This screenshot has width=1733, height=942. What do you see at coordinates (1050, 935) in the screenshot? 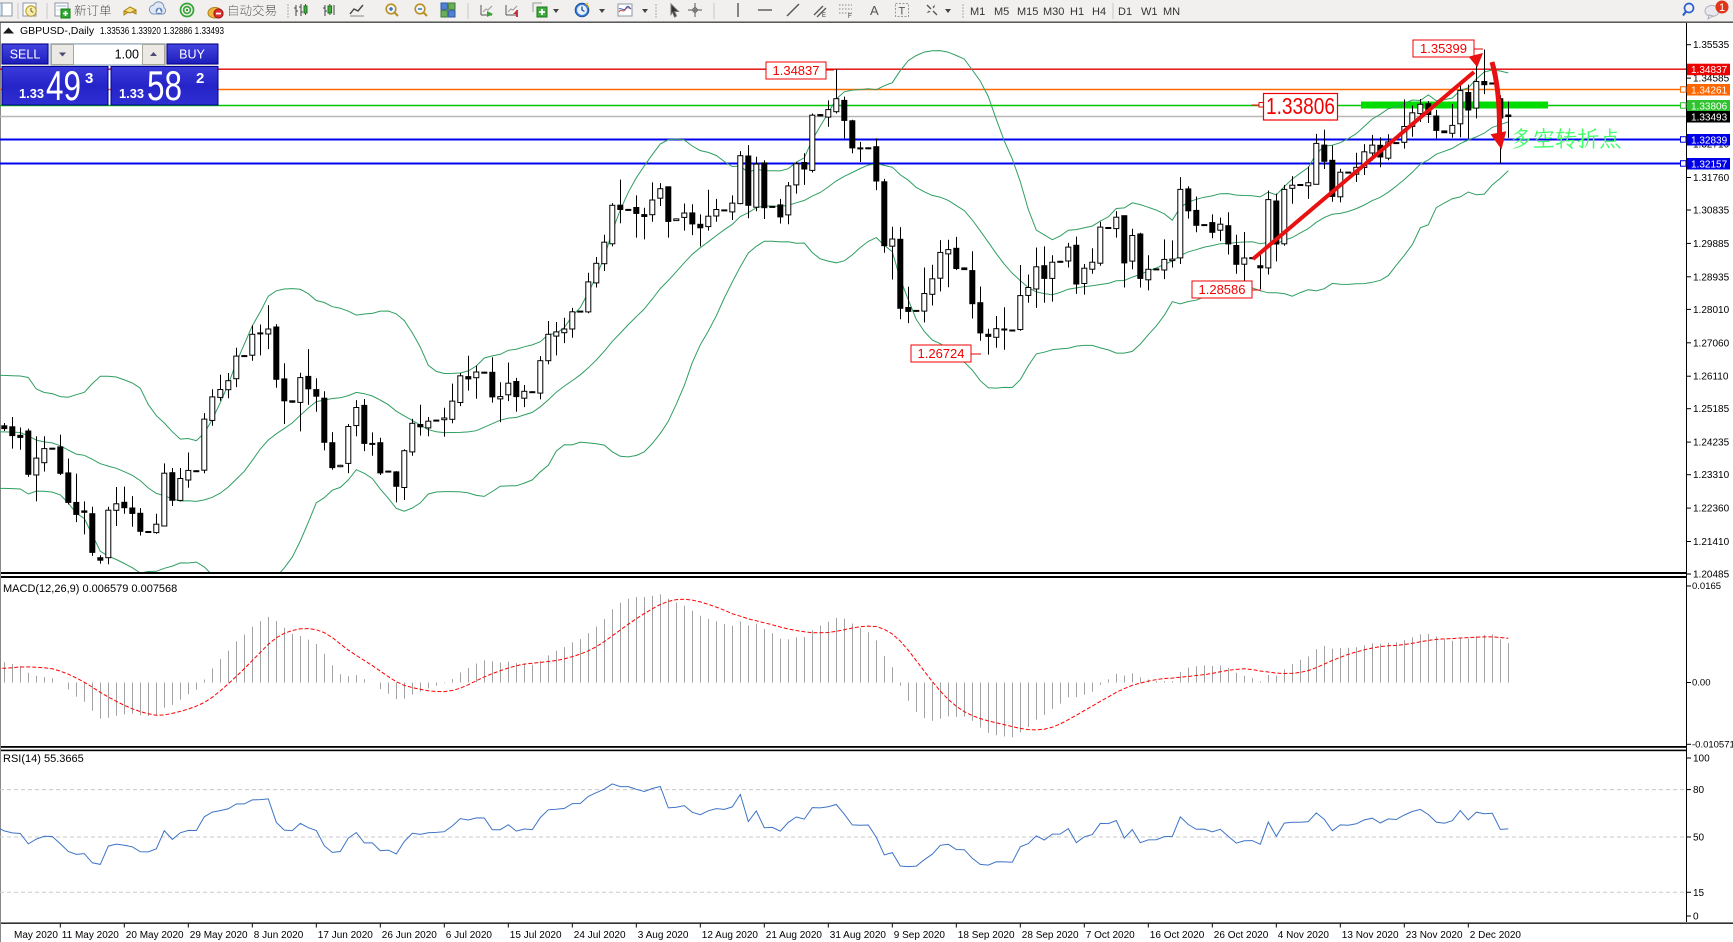
I see `svg-text: 28 Sep 2020` at bounding box center [1050, 935].